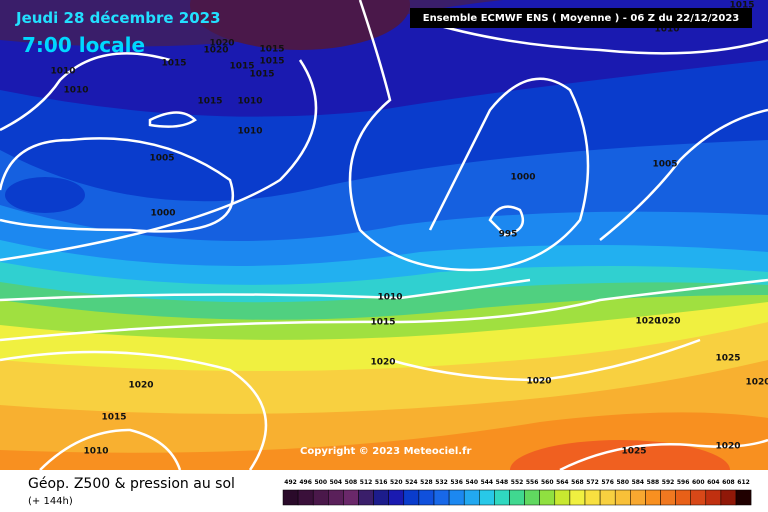 This screenshot has height=512, width=768. I want to click on legend-label: 548, so click(502, 482).